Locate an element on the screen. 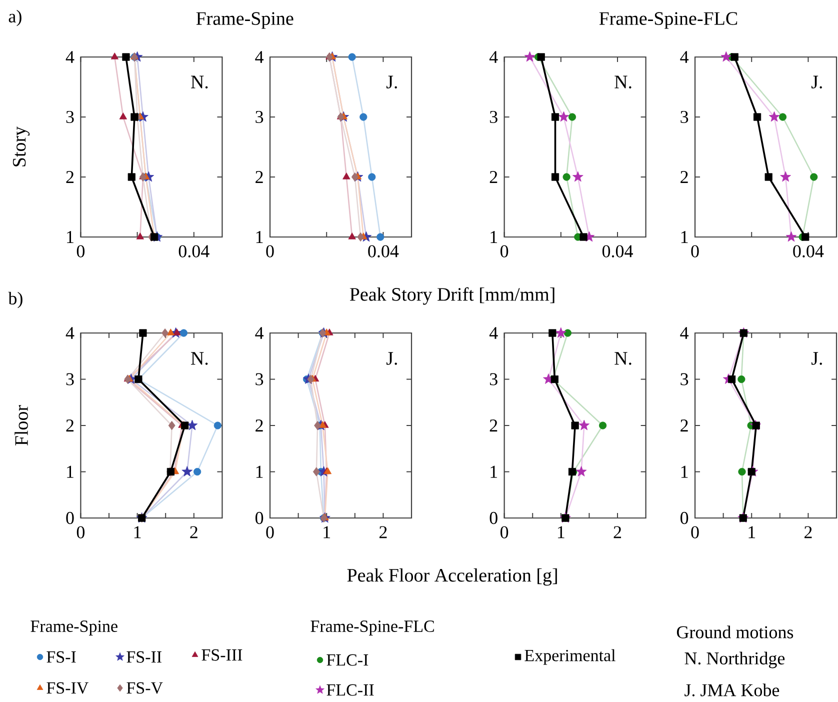 The image size is (838, 702). legend-label: FS-IV is located at coordinates (67, 688).